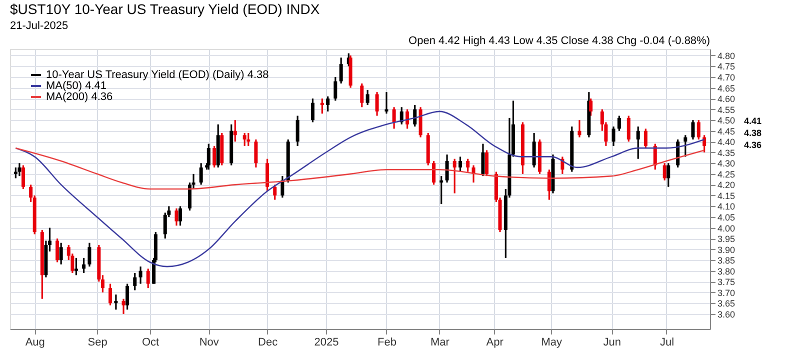 The image size is (792, 350). What do you see at coordinates (727, 239) in the screenshot?
I see `y-tick-label: 3.95` at bounding box center [727, 239].